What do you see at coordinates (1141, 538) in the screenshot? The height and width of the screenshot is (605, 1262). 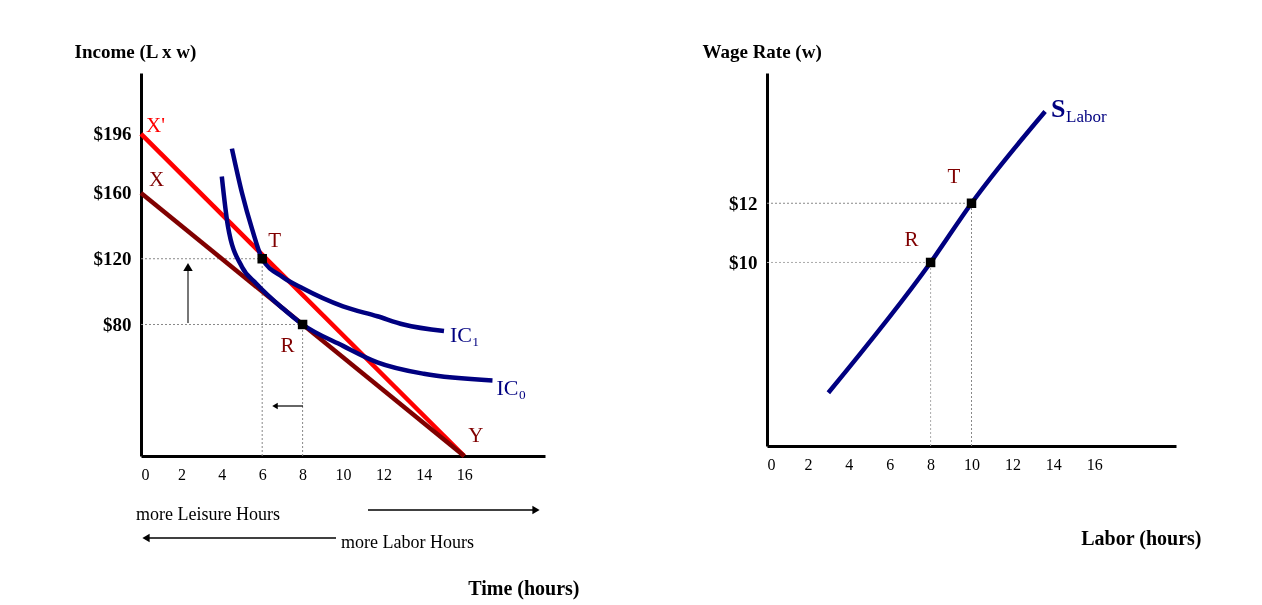 I see `x-axis-title: Labor (hours)` at bounding box center [1141, 538].